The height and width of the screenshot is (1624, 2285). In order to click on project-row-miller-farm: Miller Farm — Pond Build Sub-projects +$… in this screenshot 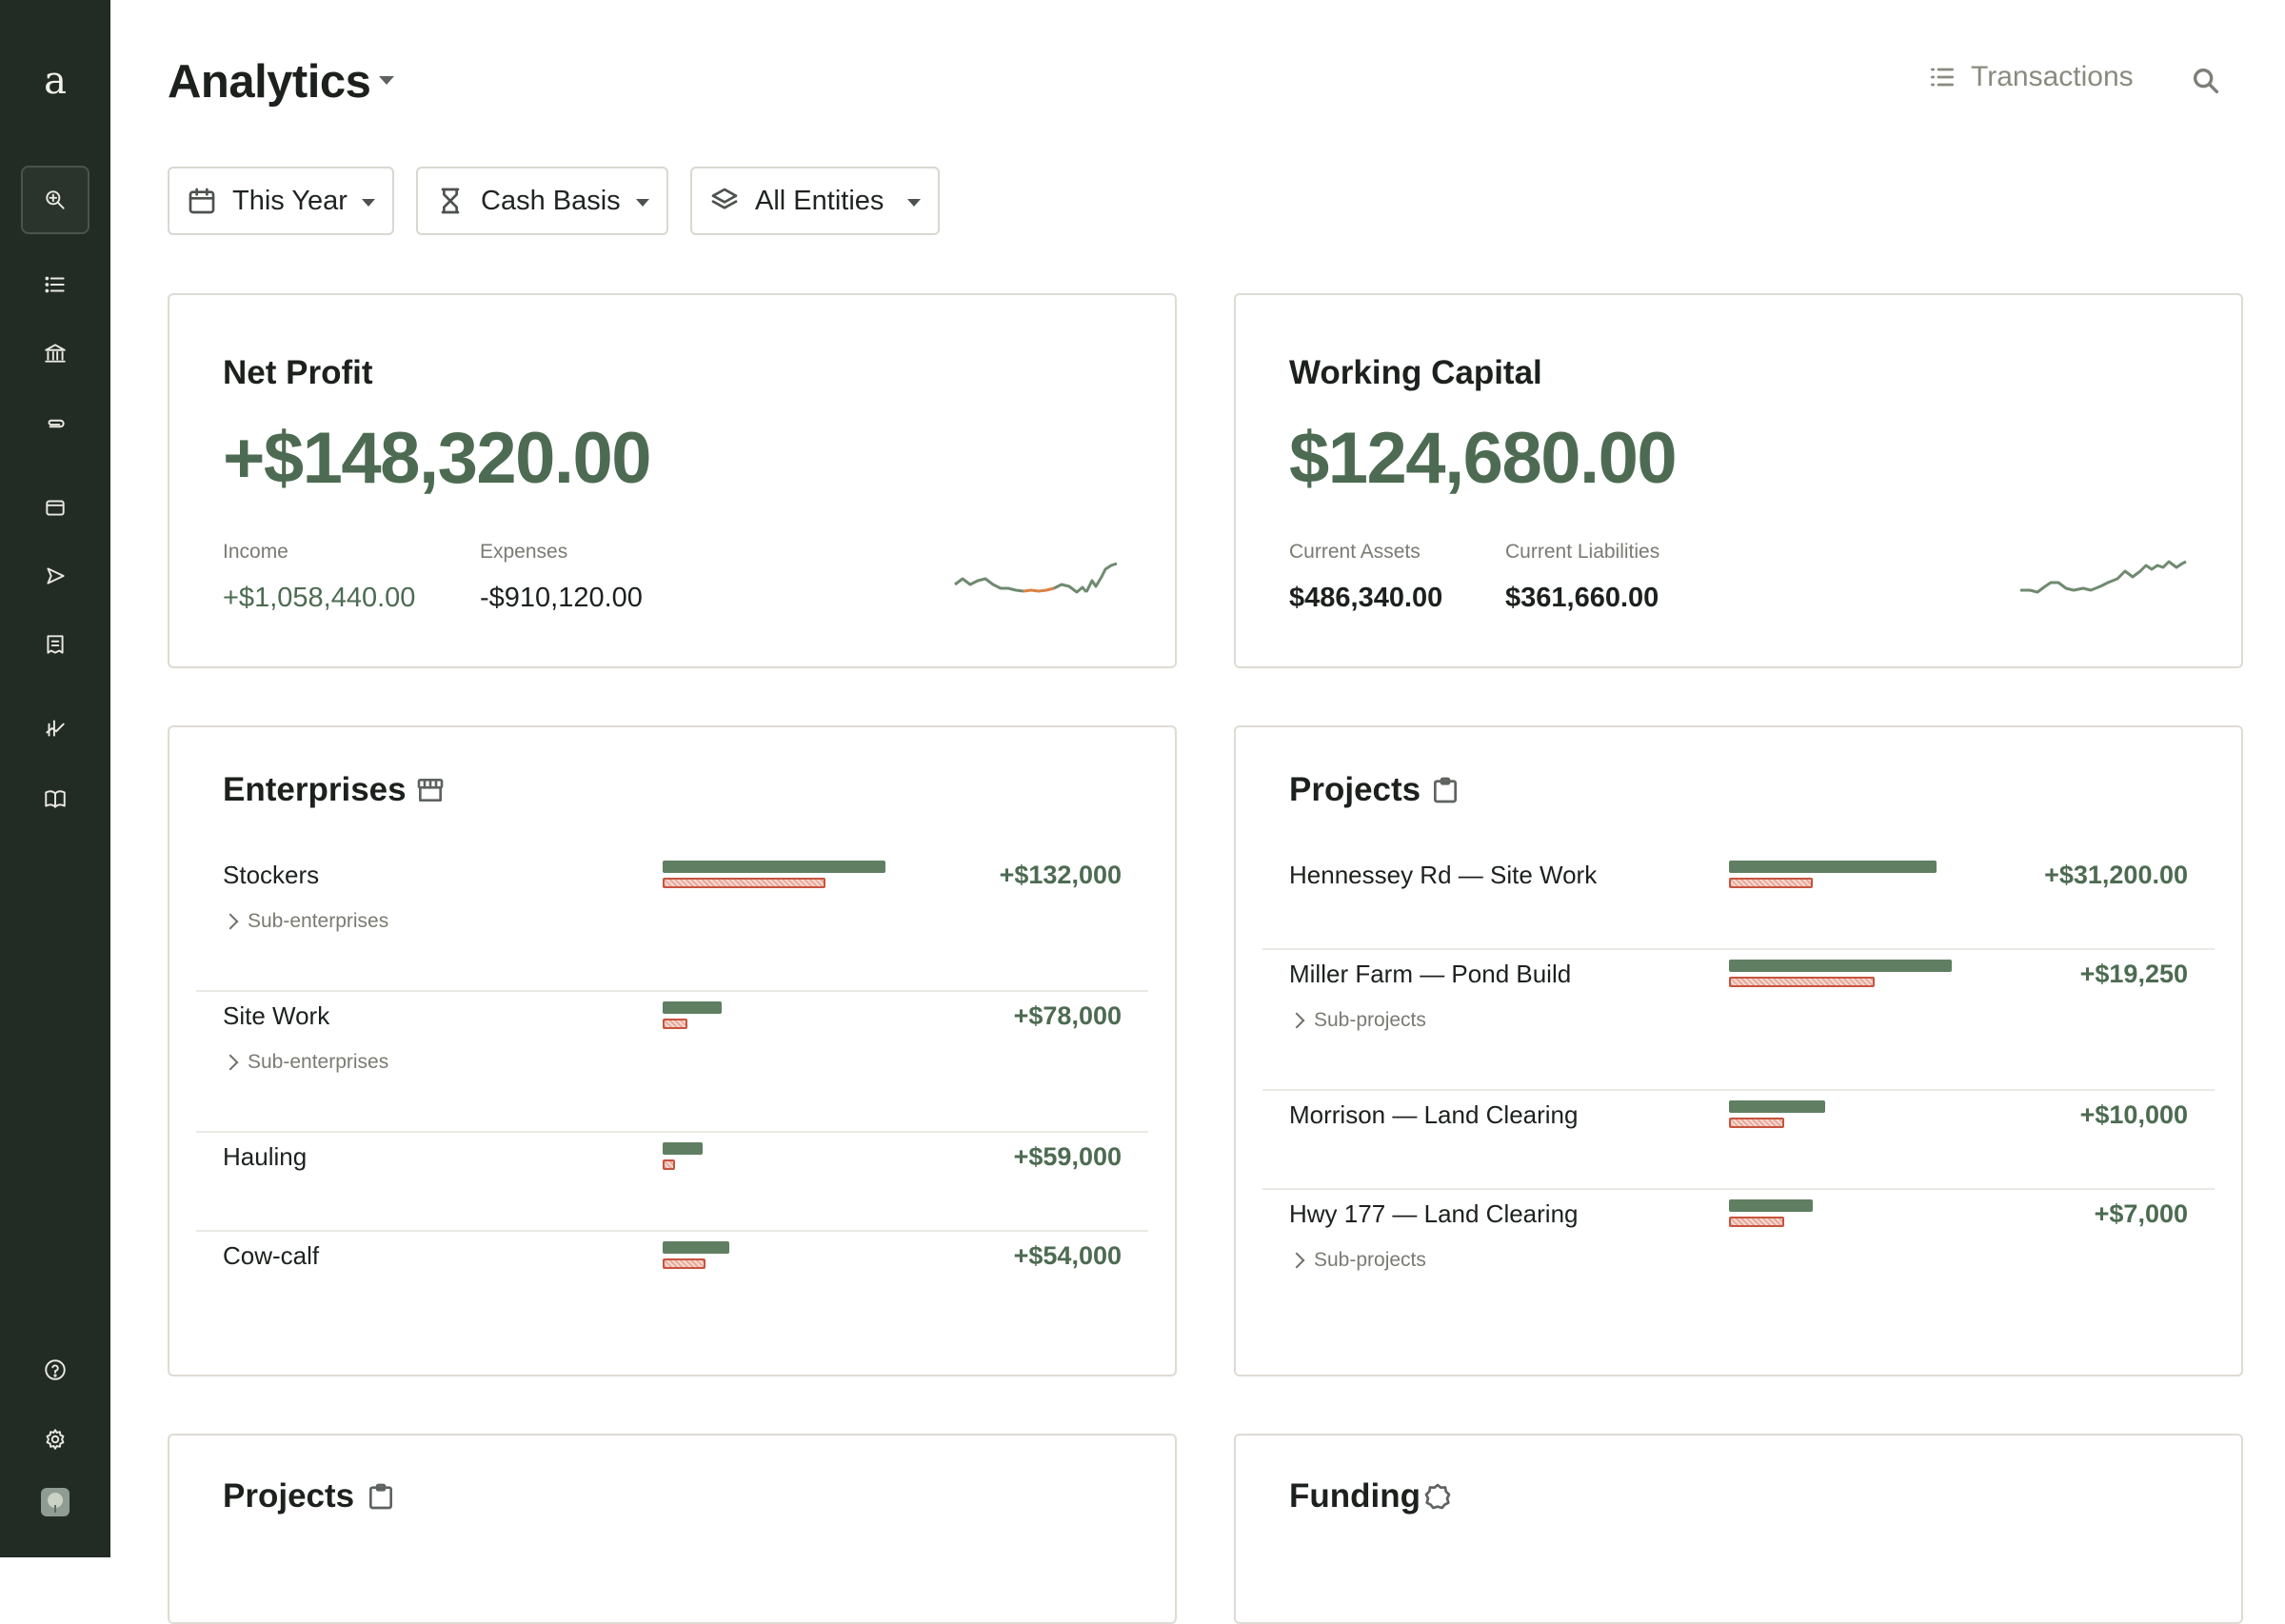, I will do `click(1738, 1025)`.